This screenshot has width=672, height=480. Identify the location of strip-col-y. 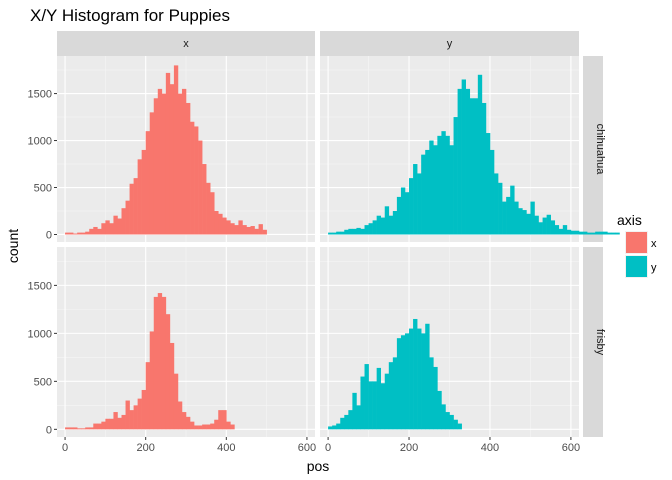
(449, 43).